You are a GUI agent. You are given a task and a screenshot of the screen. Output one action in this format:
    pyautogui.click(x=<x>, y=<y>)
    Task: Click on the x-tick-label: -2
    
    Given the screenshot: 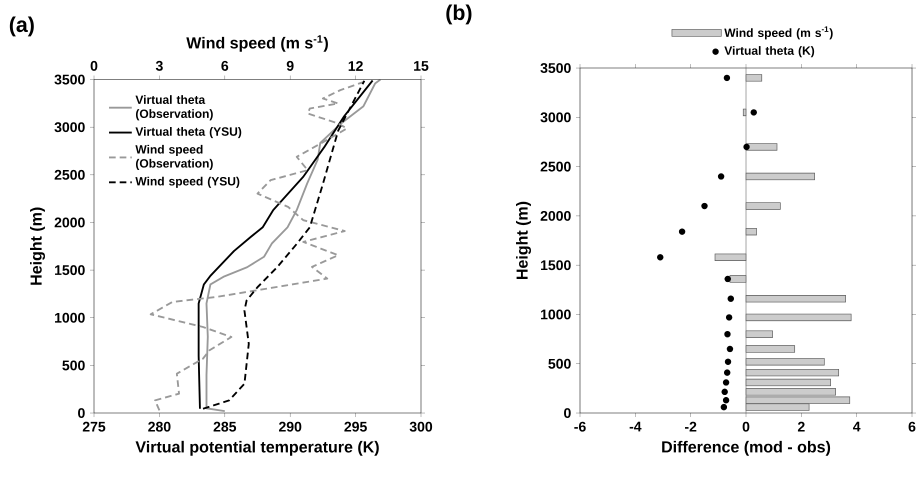 What is the action you would take?
    pyautogui.click(x=690, y=427)
    